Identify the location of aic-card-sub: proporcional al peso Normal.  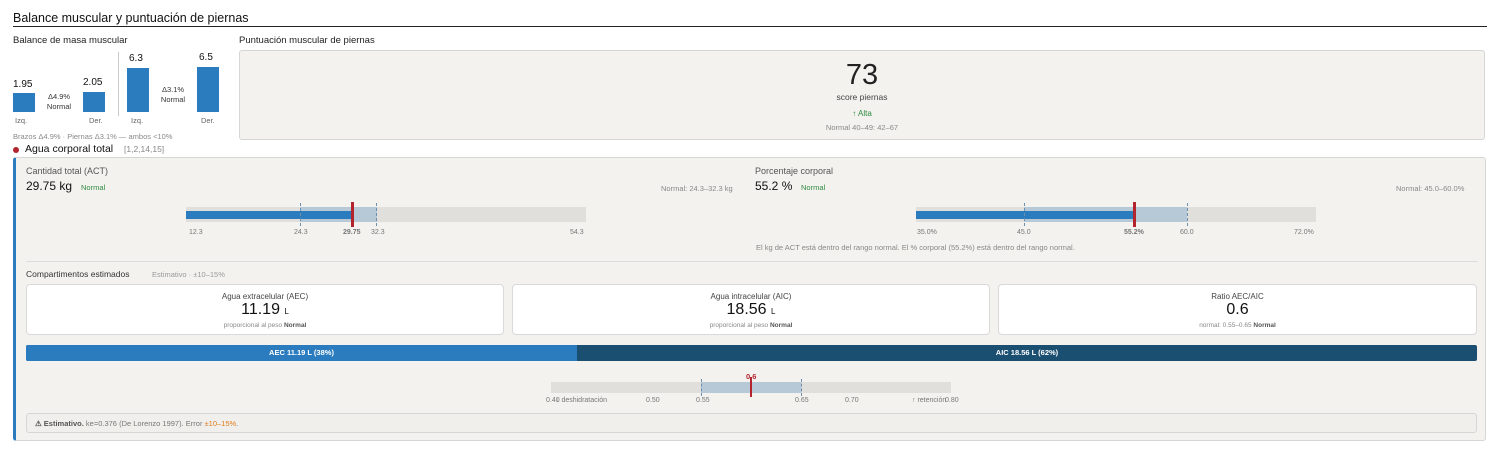
(751, 325).